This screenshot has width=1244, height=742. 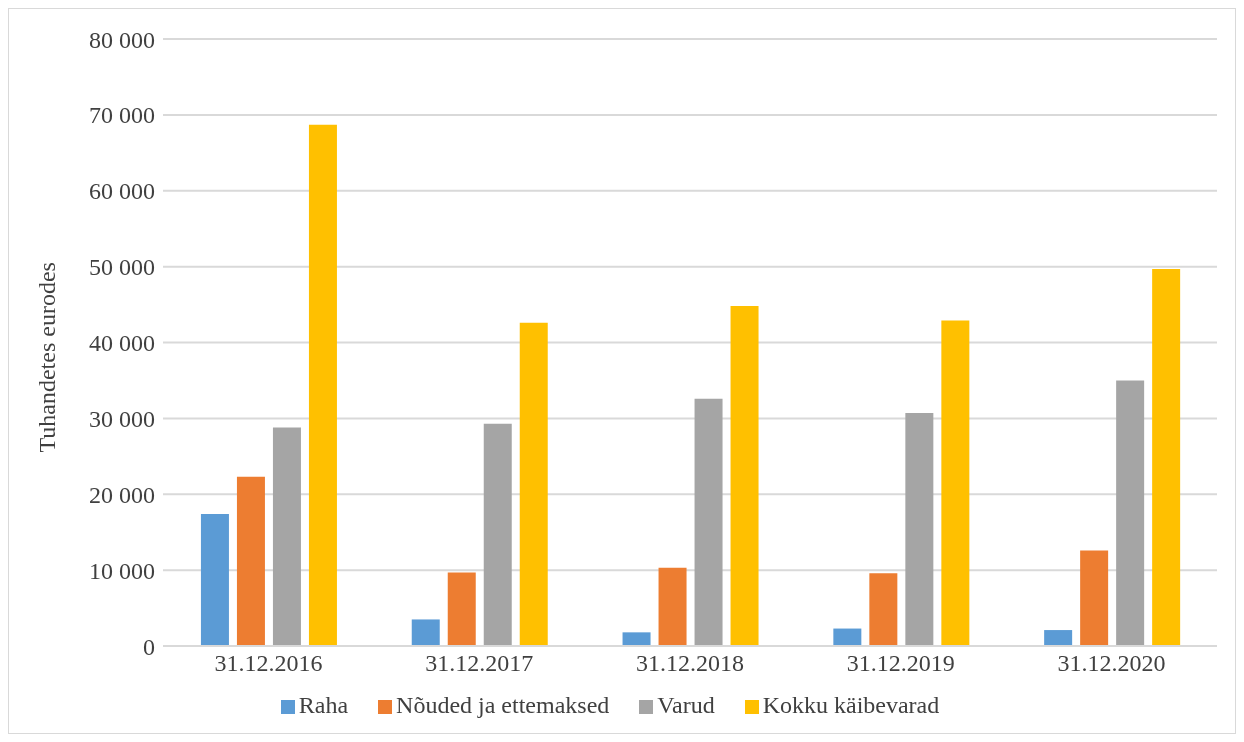 I want to click on x-tick-label: 31.12.2019, so click(x=900, y=663).